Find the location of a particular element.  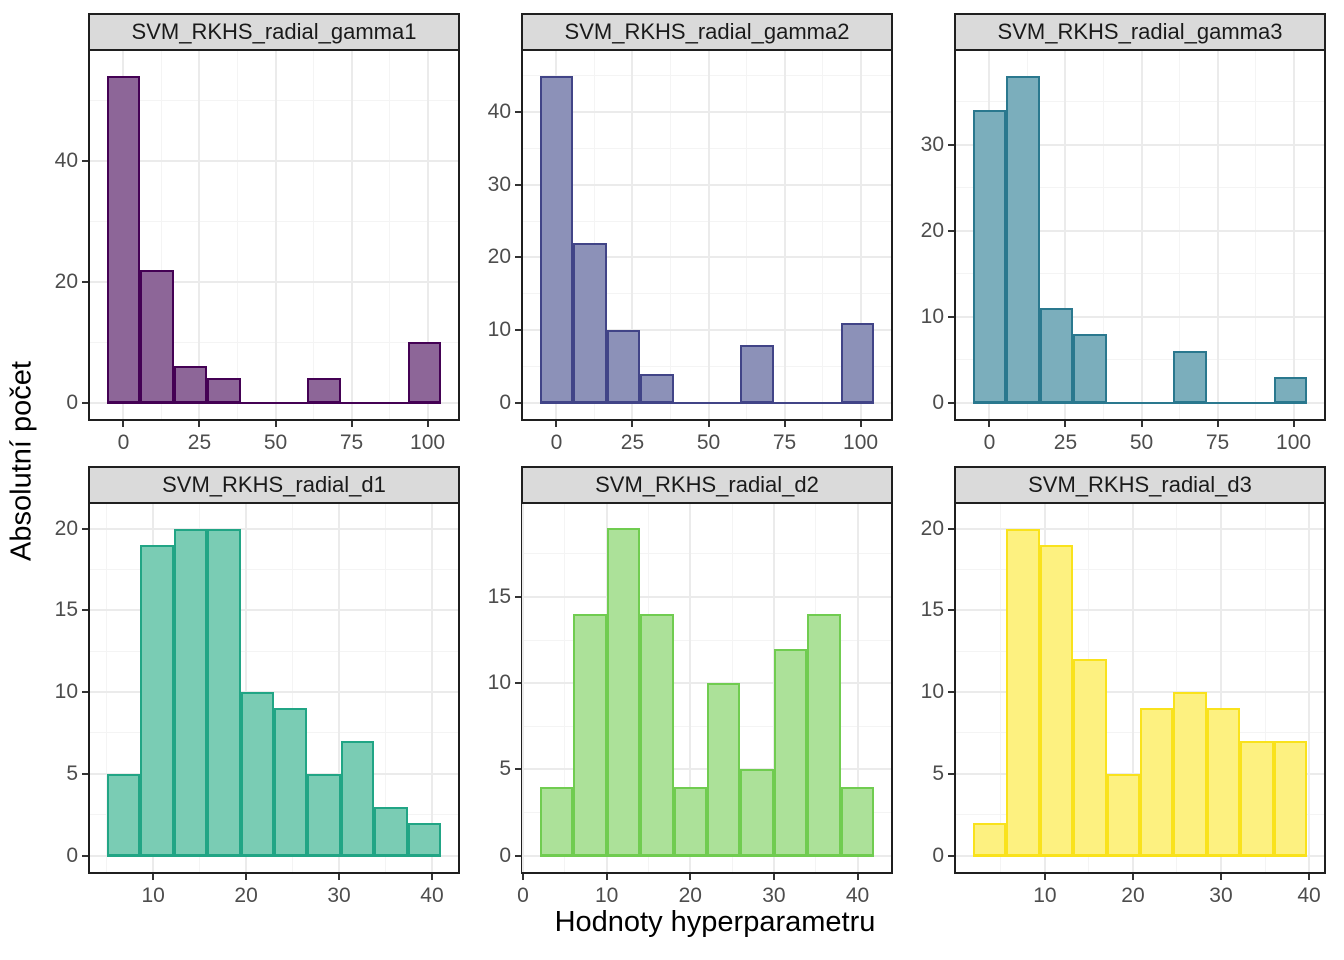

x-axis-title: Hodnoty hyperparametru is located at coordinates (715, 922).